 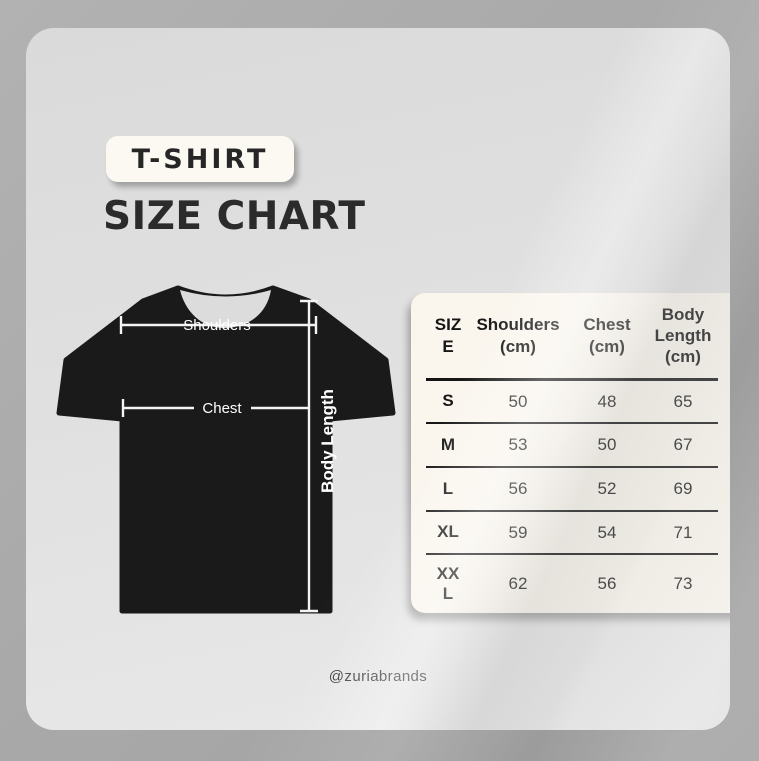 What do you see at coordinates (309, 456) in the screenshot?
I see `body-length-measure-line` at bounding box center [309, 456].